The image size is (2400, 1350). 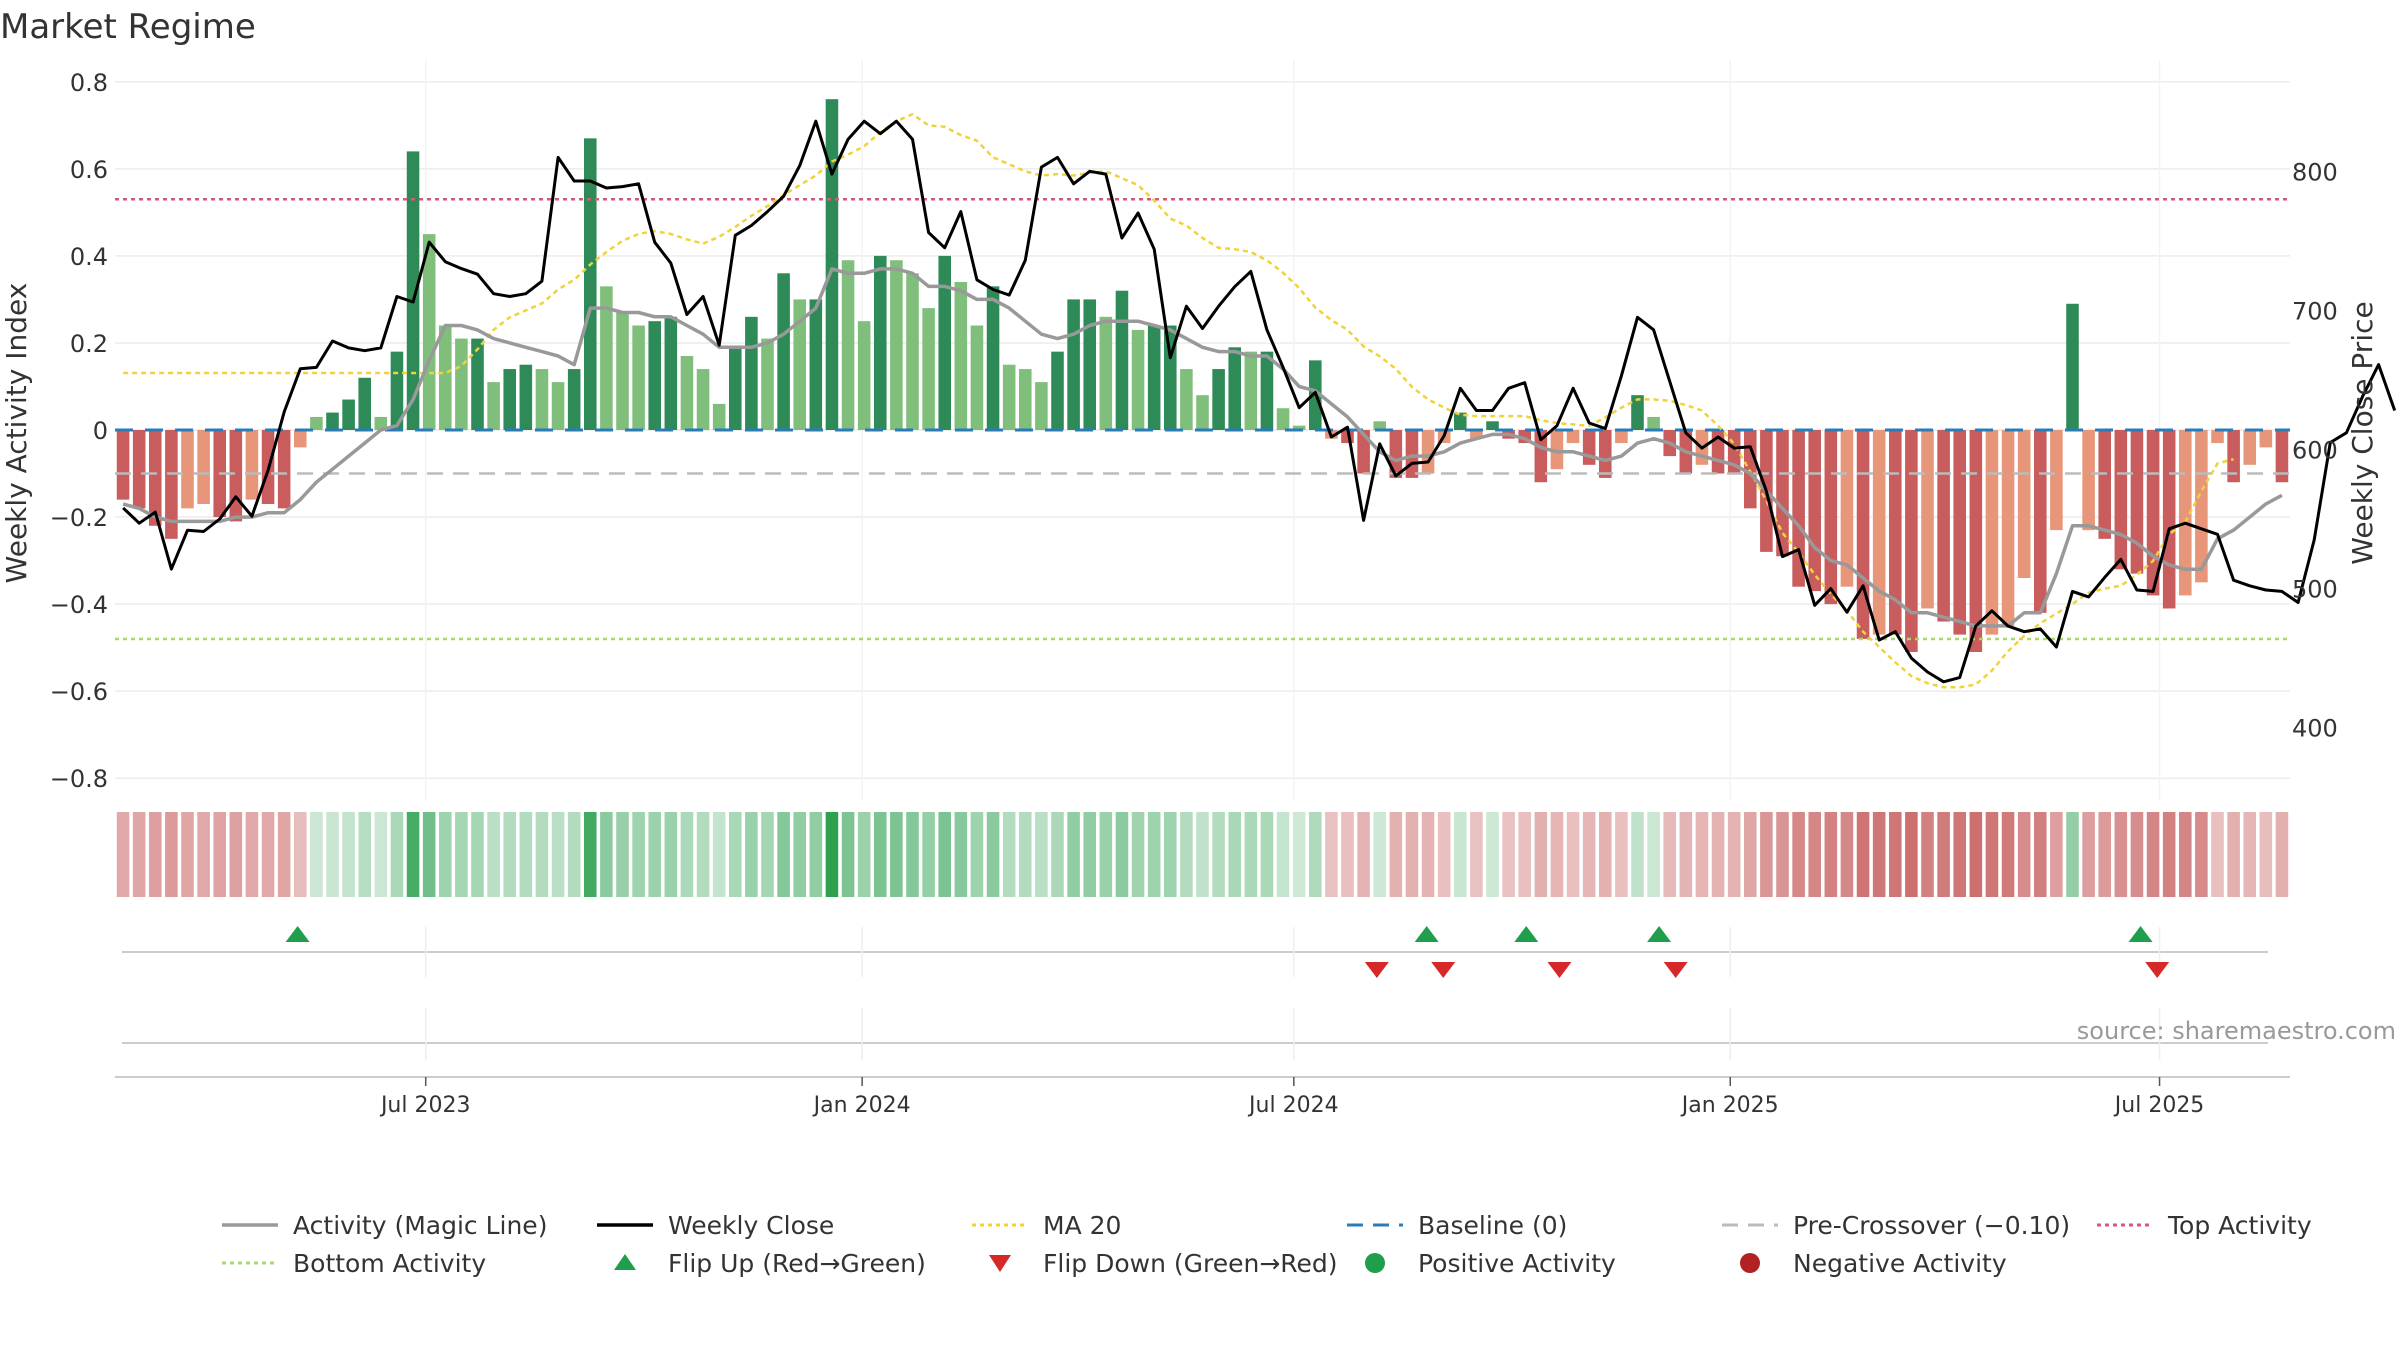 What do you see at coordinates (79, 518) in the screenshot?
I see `y-tick-left: −0.2` at bounding box center [79, 518].